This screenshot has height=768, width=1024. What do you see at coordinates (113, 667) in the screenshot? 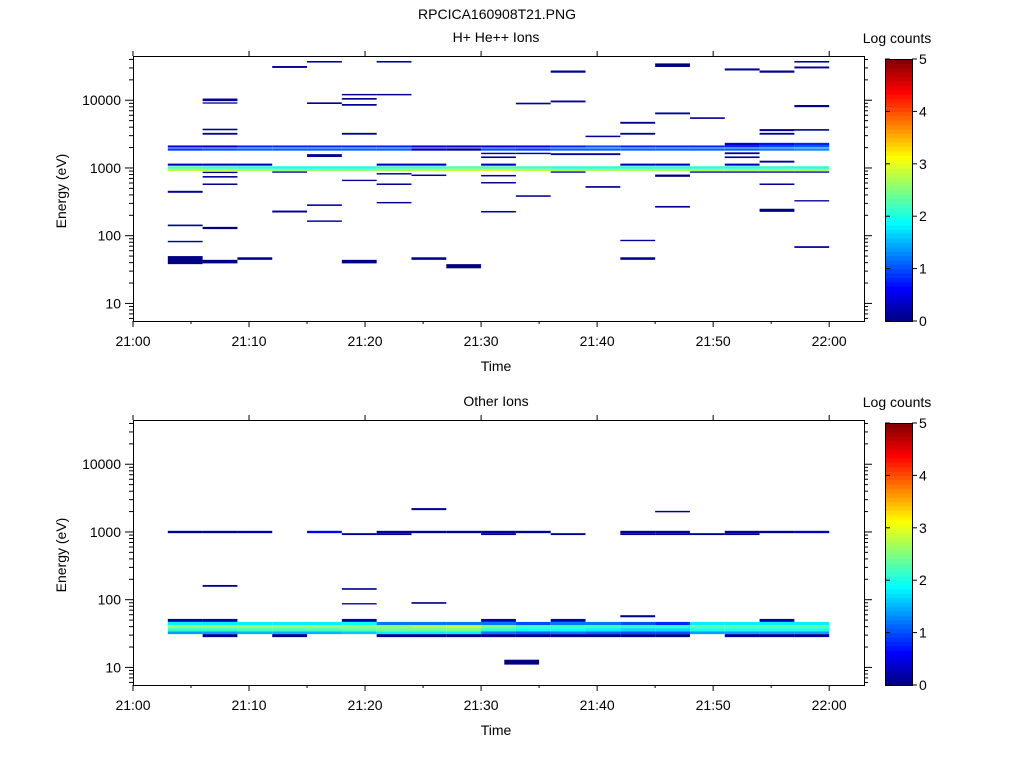
I see `y-tick-label: 10` at bounding box center [113, 667].